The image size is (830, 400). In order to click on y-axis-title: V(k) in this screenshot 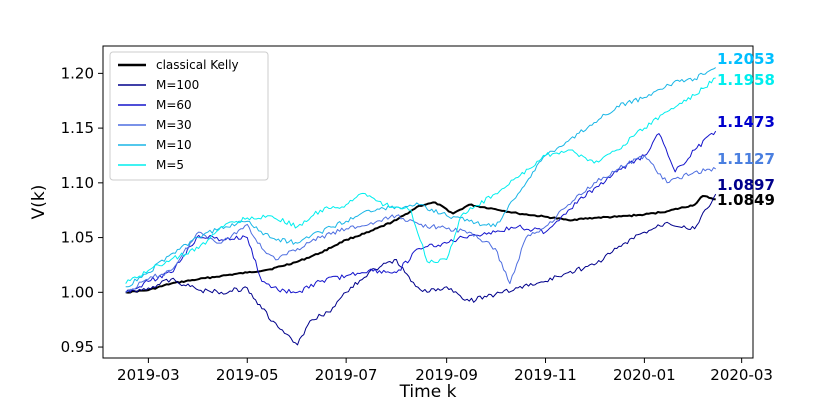, I will do `click(39, 202)`.